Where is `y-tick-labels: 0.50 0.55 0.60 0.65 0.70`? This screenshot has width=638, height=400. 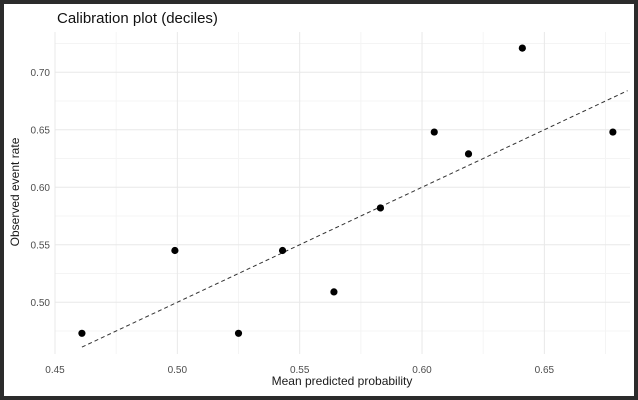 y-tick-labels: 0.50 0.55 0.60 0.65 0.70 is located at coordinates (41, 188).